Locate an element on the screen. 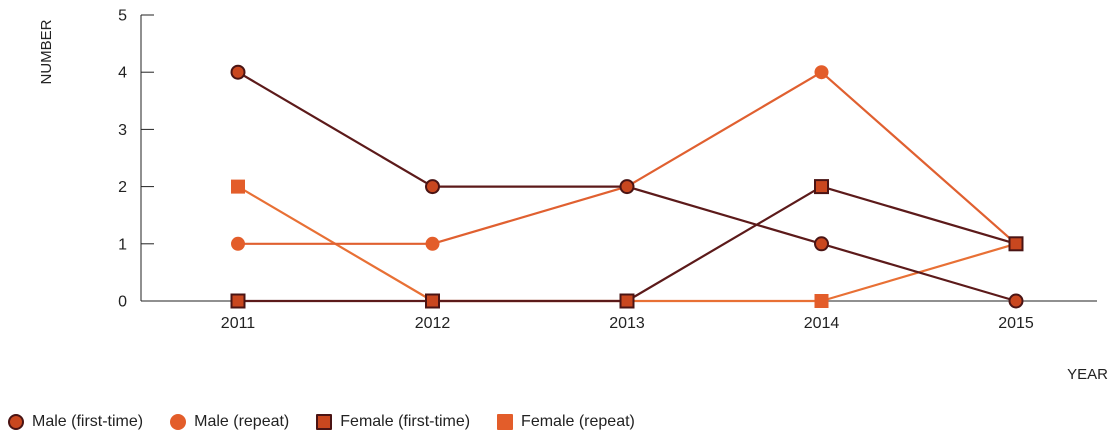  x-axis-title: YEAR is located at coordinates (1087, 374).